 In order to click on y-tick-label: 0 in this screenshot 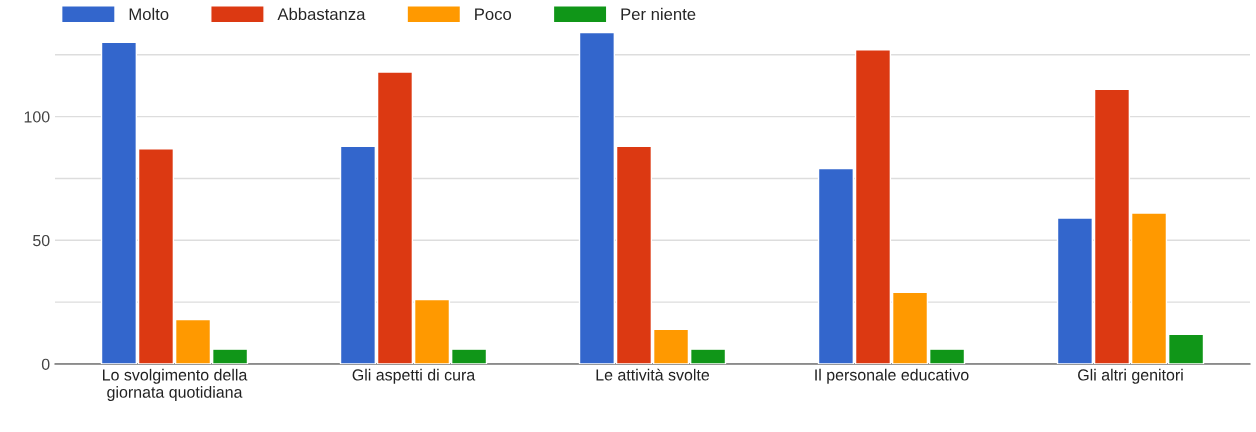, I will do `click(45, 364)`.